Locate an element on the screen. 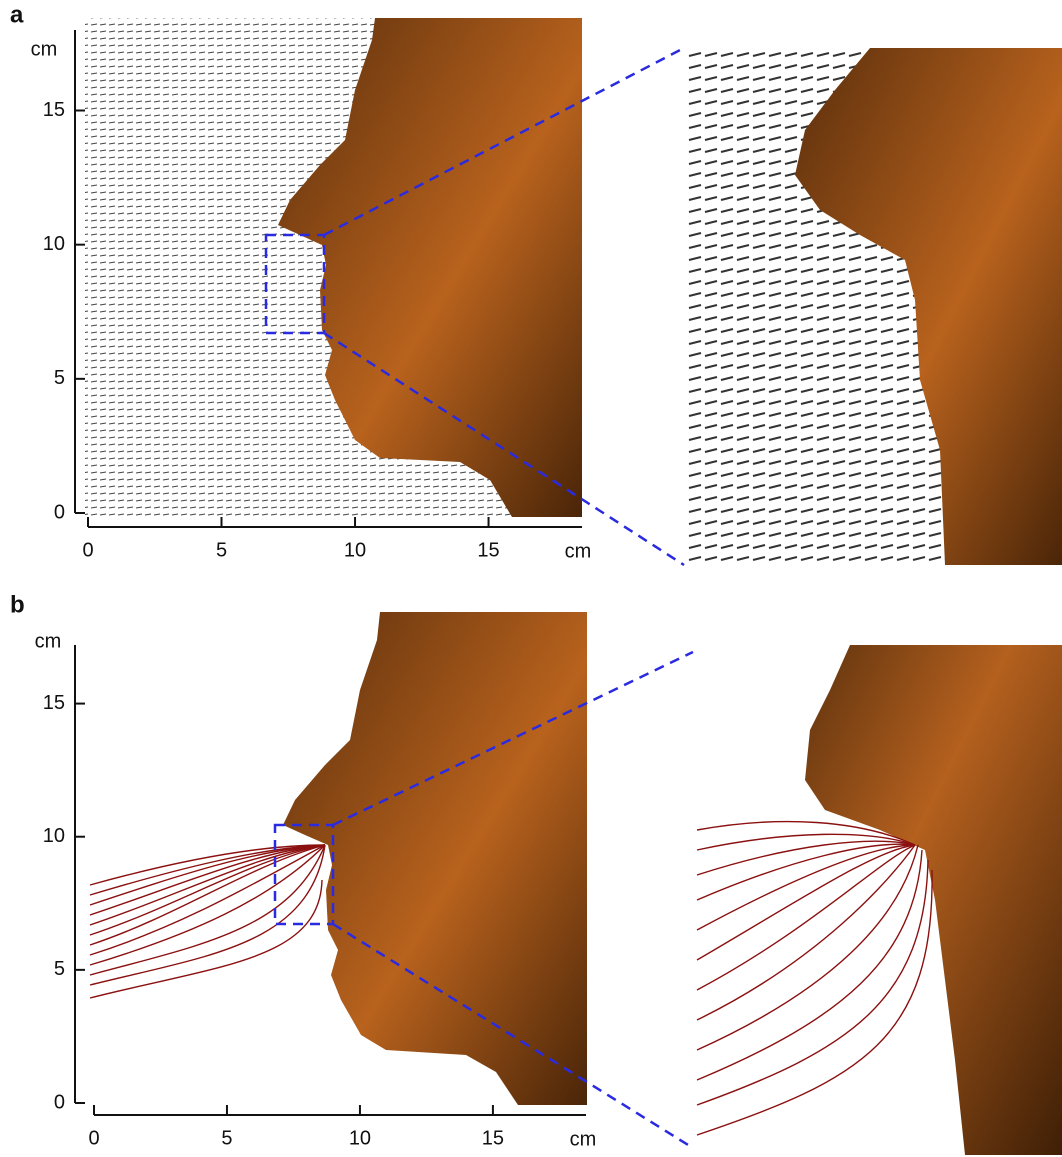 The width and height of the screenshot is (1062, 1157). panel-label: b is located at coordinates (17, 604).